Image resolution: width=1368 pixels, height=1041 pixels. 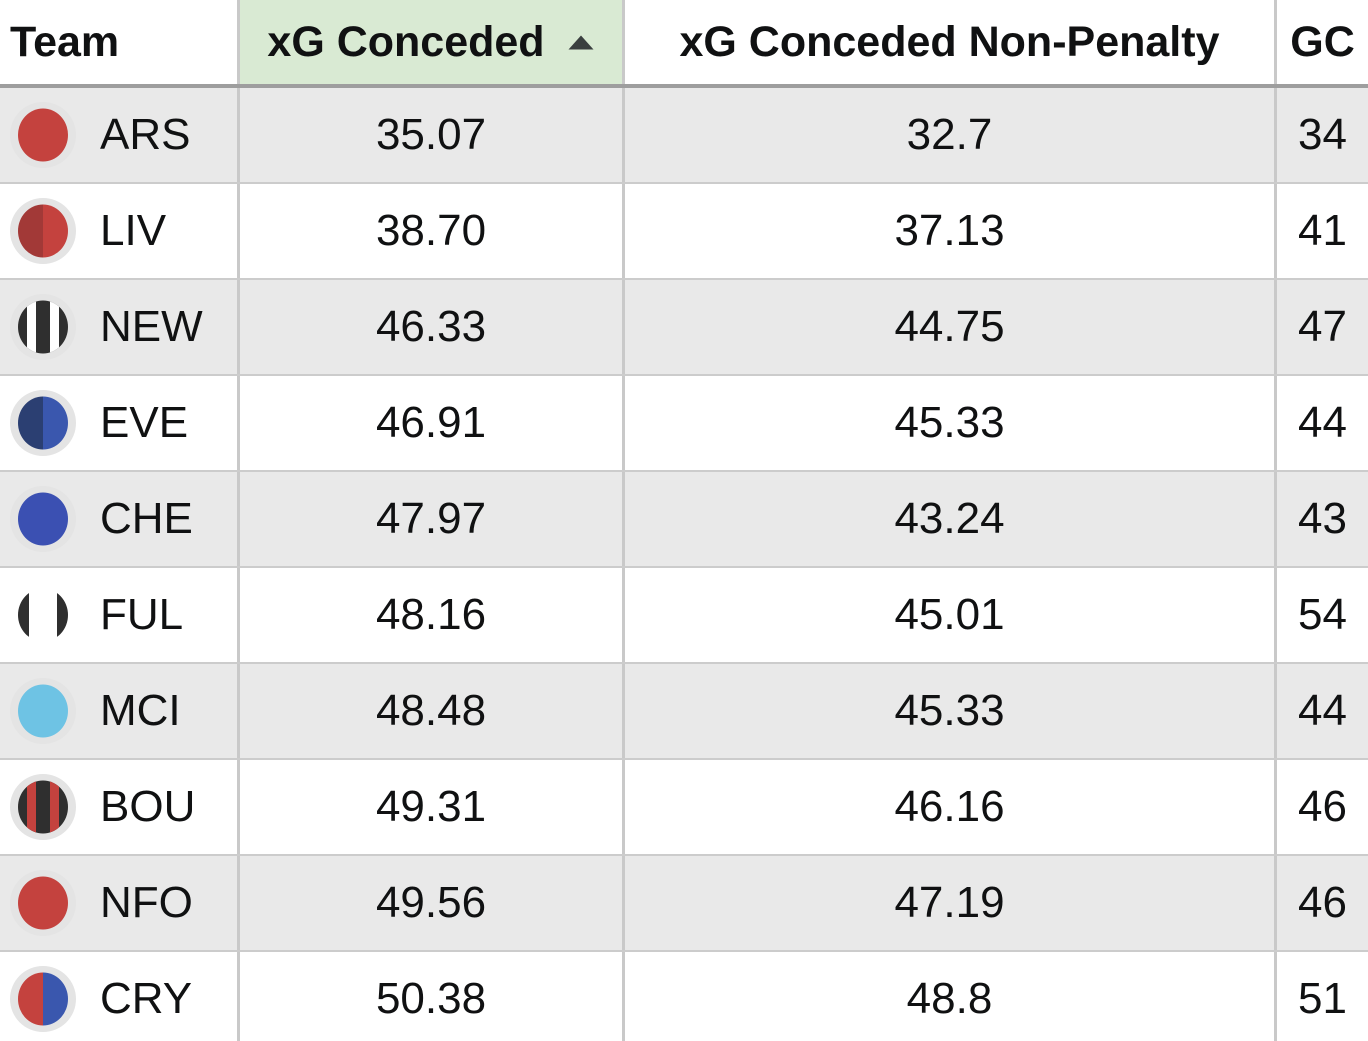 I want to click on team-badge-mci, so click(x=43, y=711).